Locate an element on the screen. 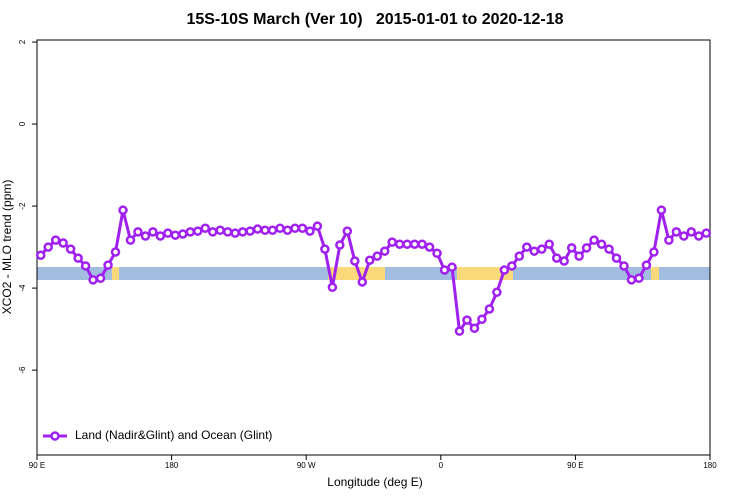 The image size is (750, 500). y-tick-label: 2 is located at coordinates (22, 41).